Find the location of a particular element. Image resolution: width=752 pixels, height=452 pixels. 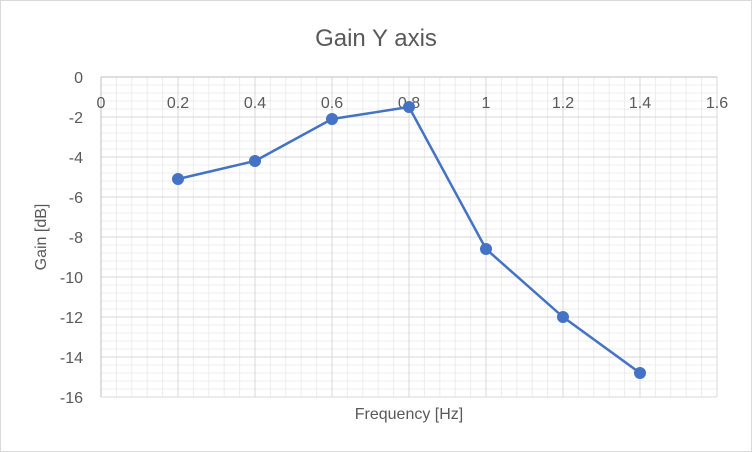

y-tick-label: -14 is located at coordinates (71, 358).